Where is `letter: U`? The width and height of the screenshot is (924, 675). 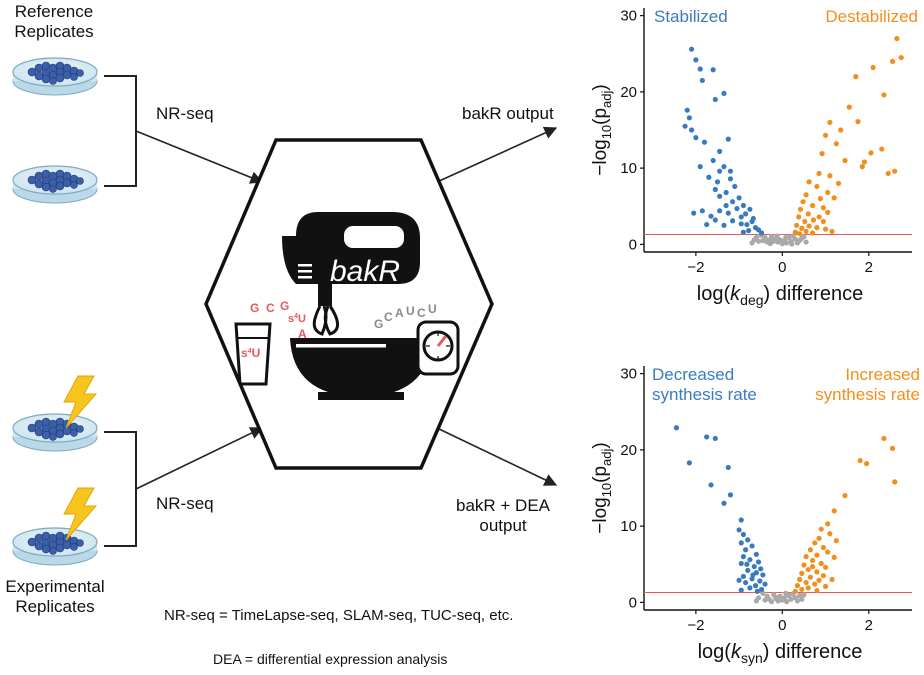
letter: U is located at coordinates (432, 309).